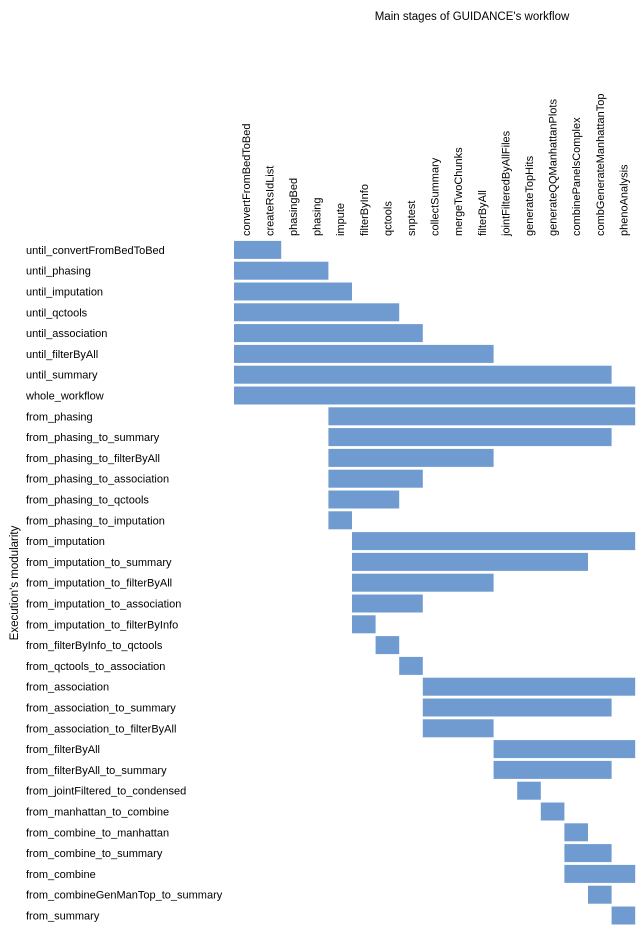 Image resolution: width=643 pixels, height=933 pixels. What do you see at coordinates (529, 686) in the screenshot?
I see `bar-from_association` at bounding box center [529, 686].